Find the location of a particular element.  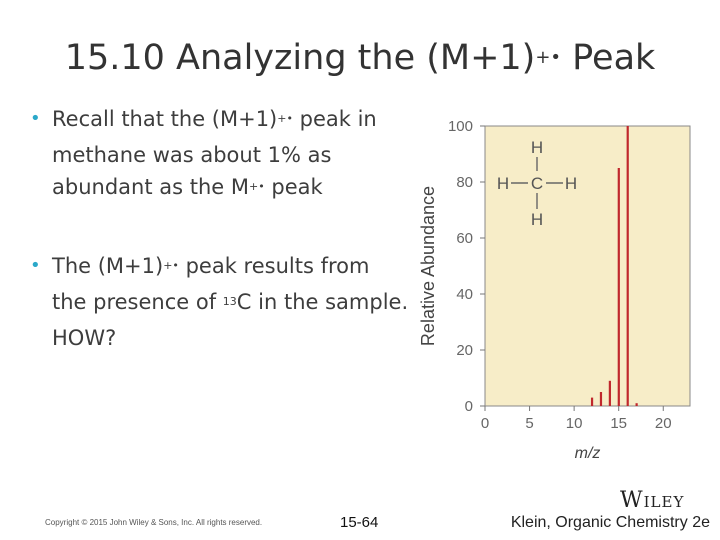

x-tick-label: 20 is located at coordinates (663, 423).